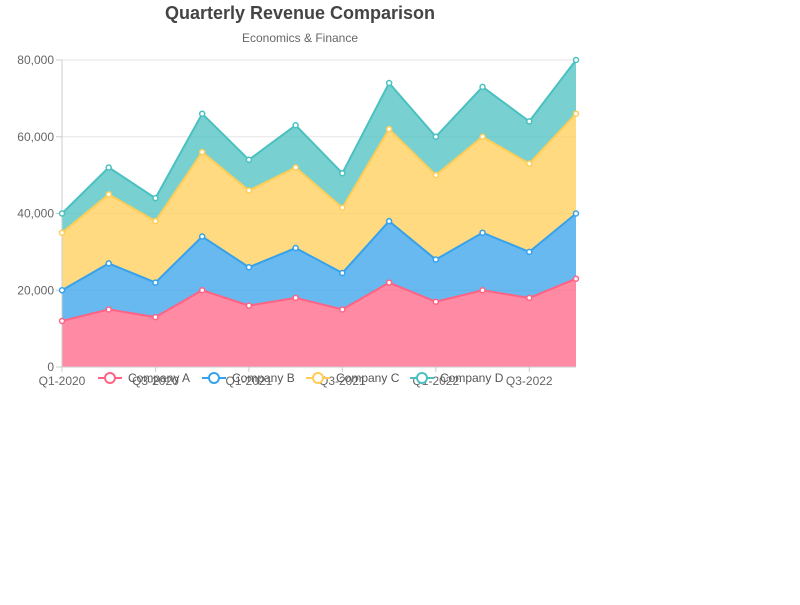  Describe the element at coordinates (300, 38) in the screenshot. I see `chart-subtitle: Economics & Finance` at that location.